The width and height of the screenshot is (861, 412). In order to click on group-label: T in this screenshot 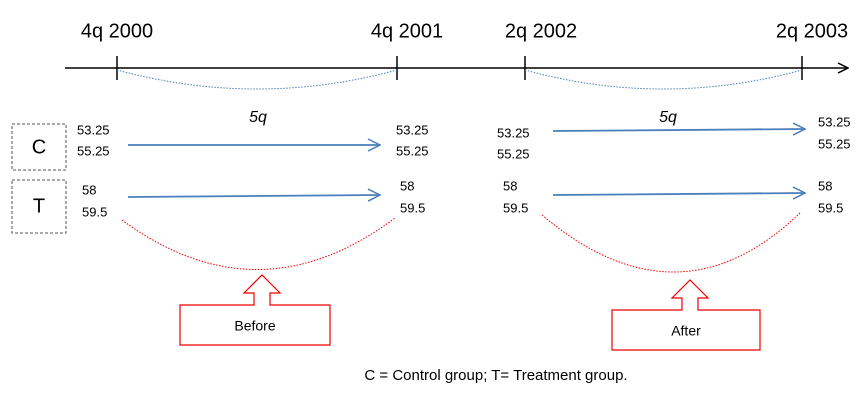, I will do `click(39, 206)`.